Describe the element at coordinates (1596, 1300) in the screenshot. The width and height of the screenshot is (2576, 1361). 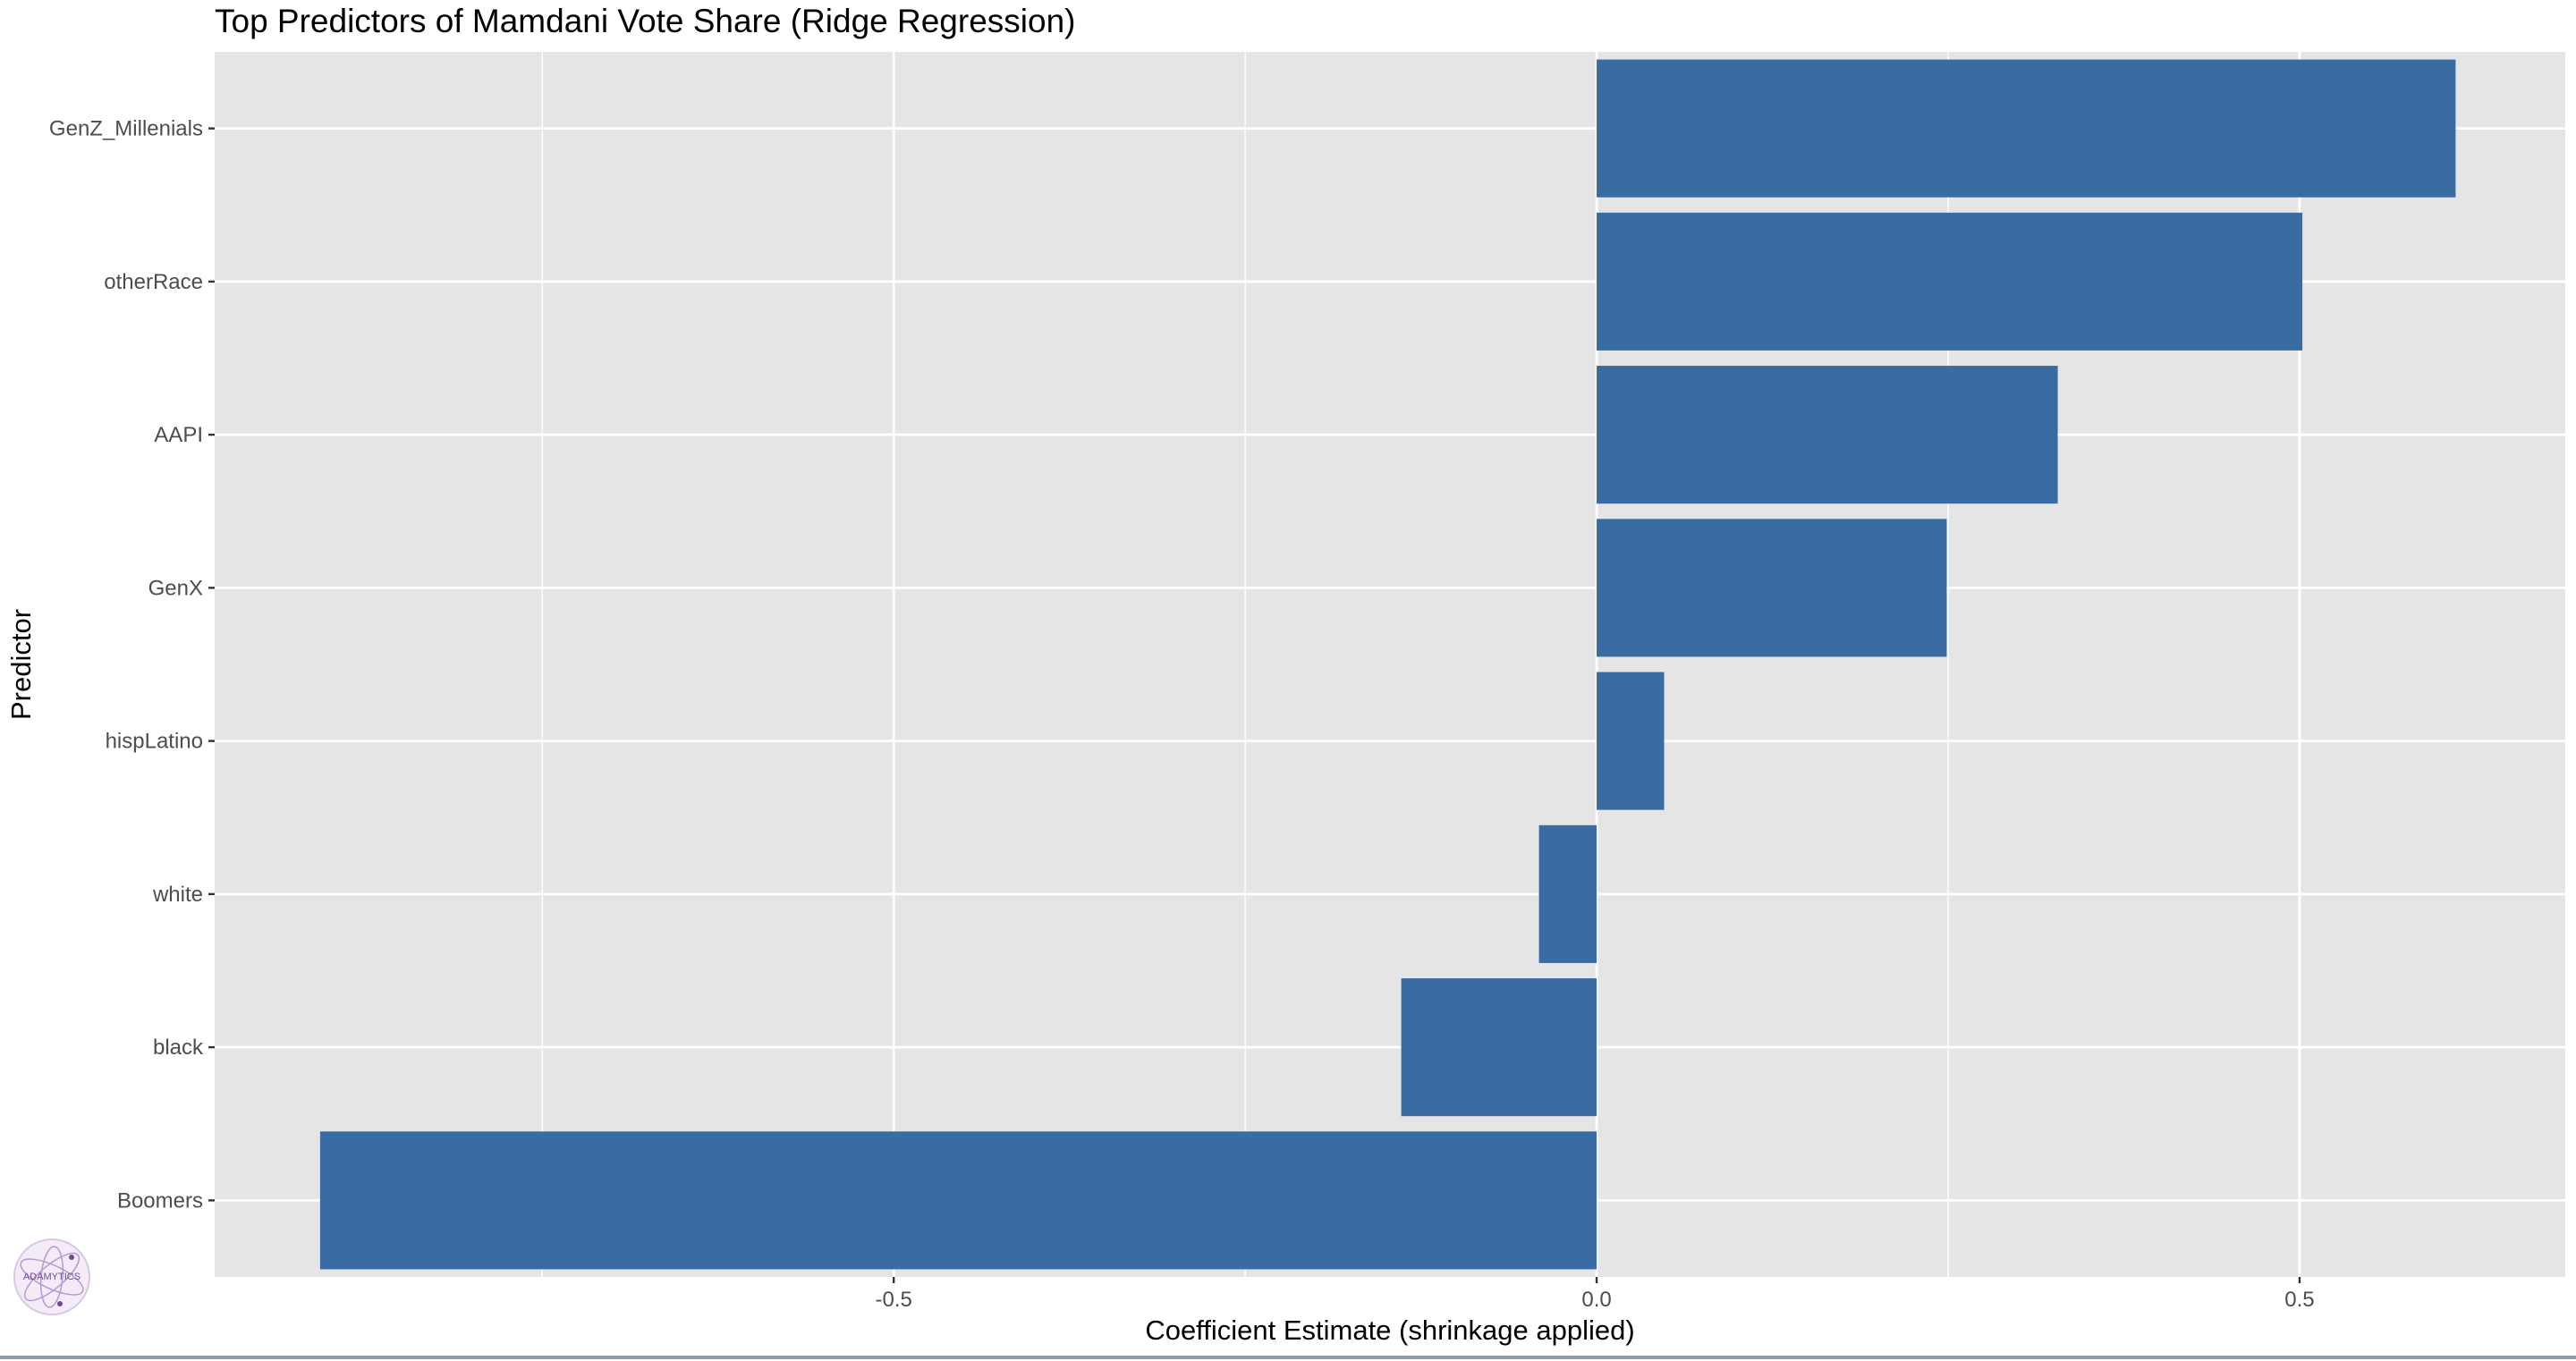
I see `x-tick-label: 0.0` at that location.